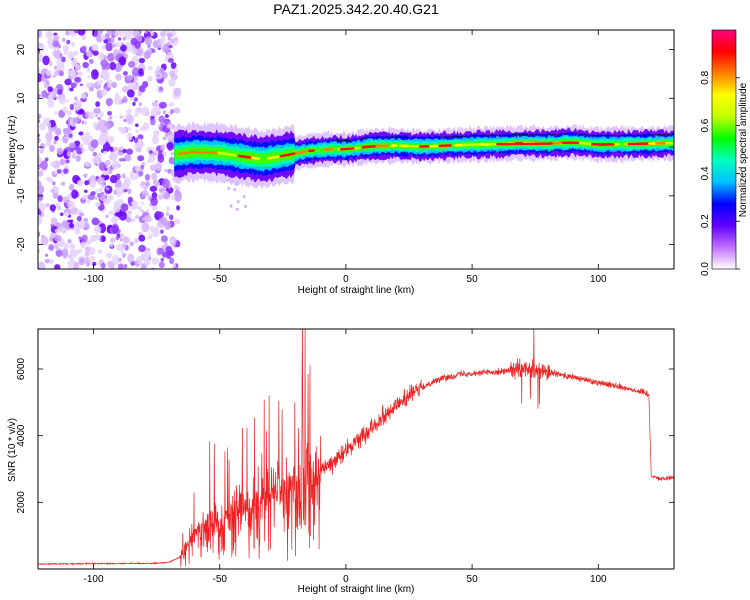 The height and width of the screenshot is (600, 750). Describe the element at coordinates (356, 589) in the screenshot. I see `snr-x-axis-label: Height of straight line (km)` at that location.